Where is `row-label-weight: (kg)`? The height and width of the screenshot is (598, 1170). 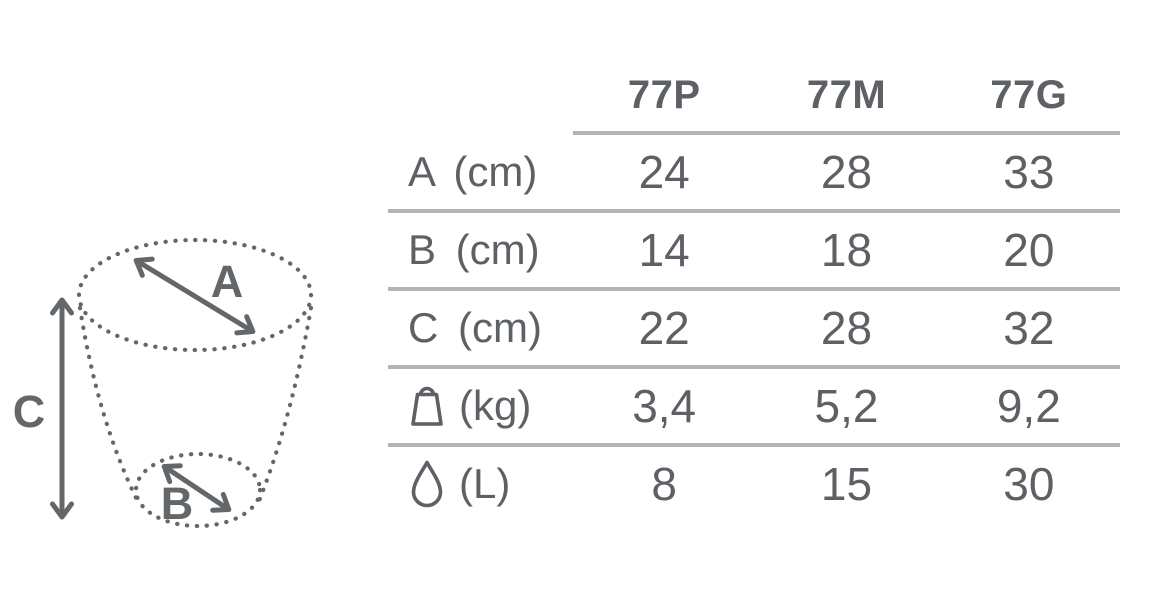 row-label-weight: (kg) is located at coordinates (480, 406).